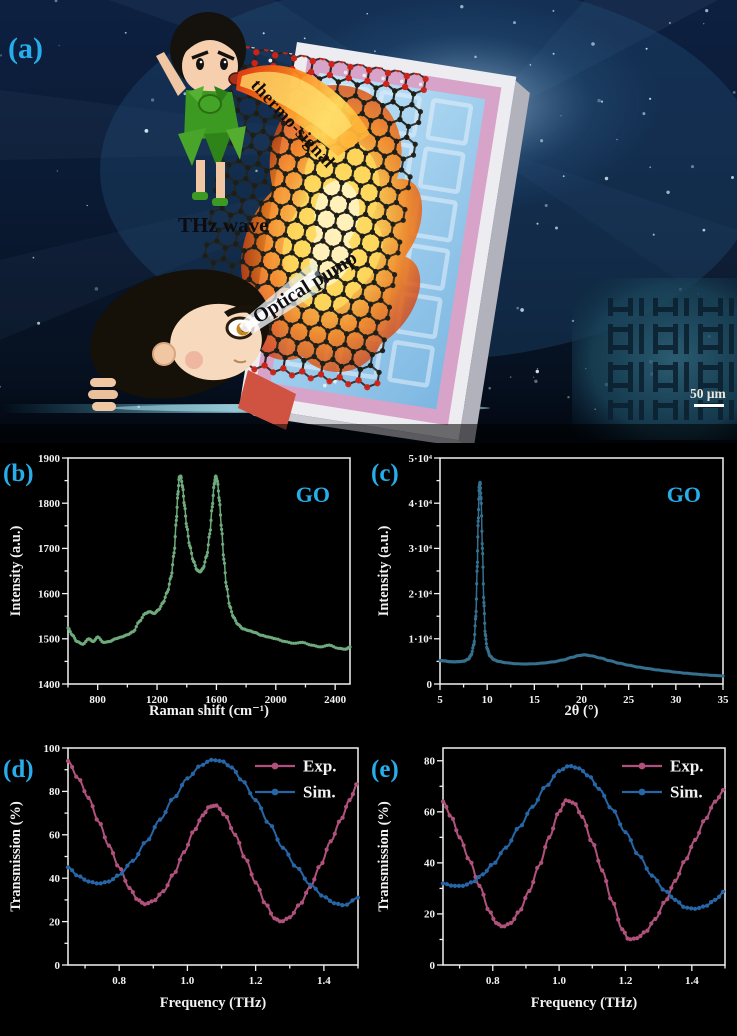 This screenshot has width=737, height=1036. What do you see at coordinates (282, 297) in the screenshot?
I see `optical-pump-beam` at bounding box center [282, 297].